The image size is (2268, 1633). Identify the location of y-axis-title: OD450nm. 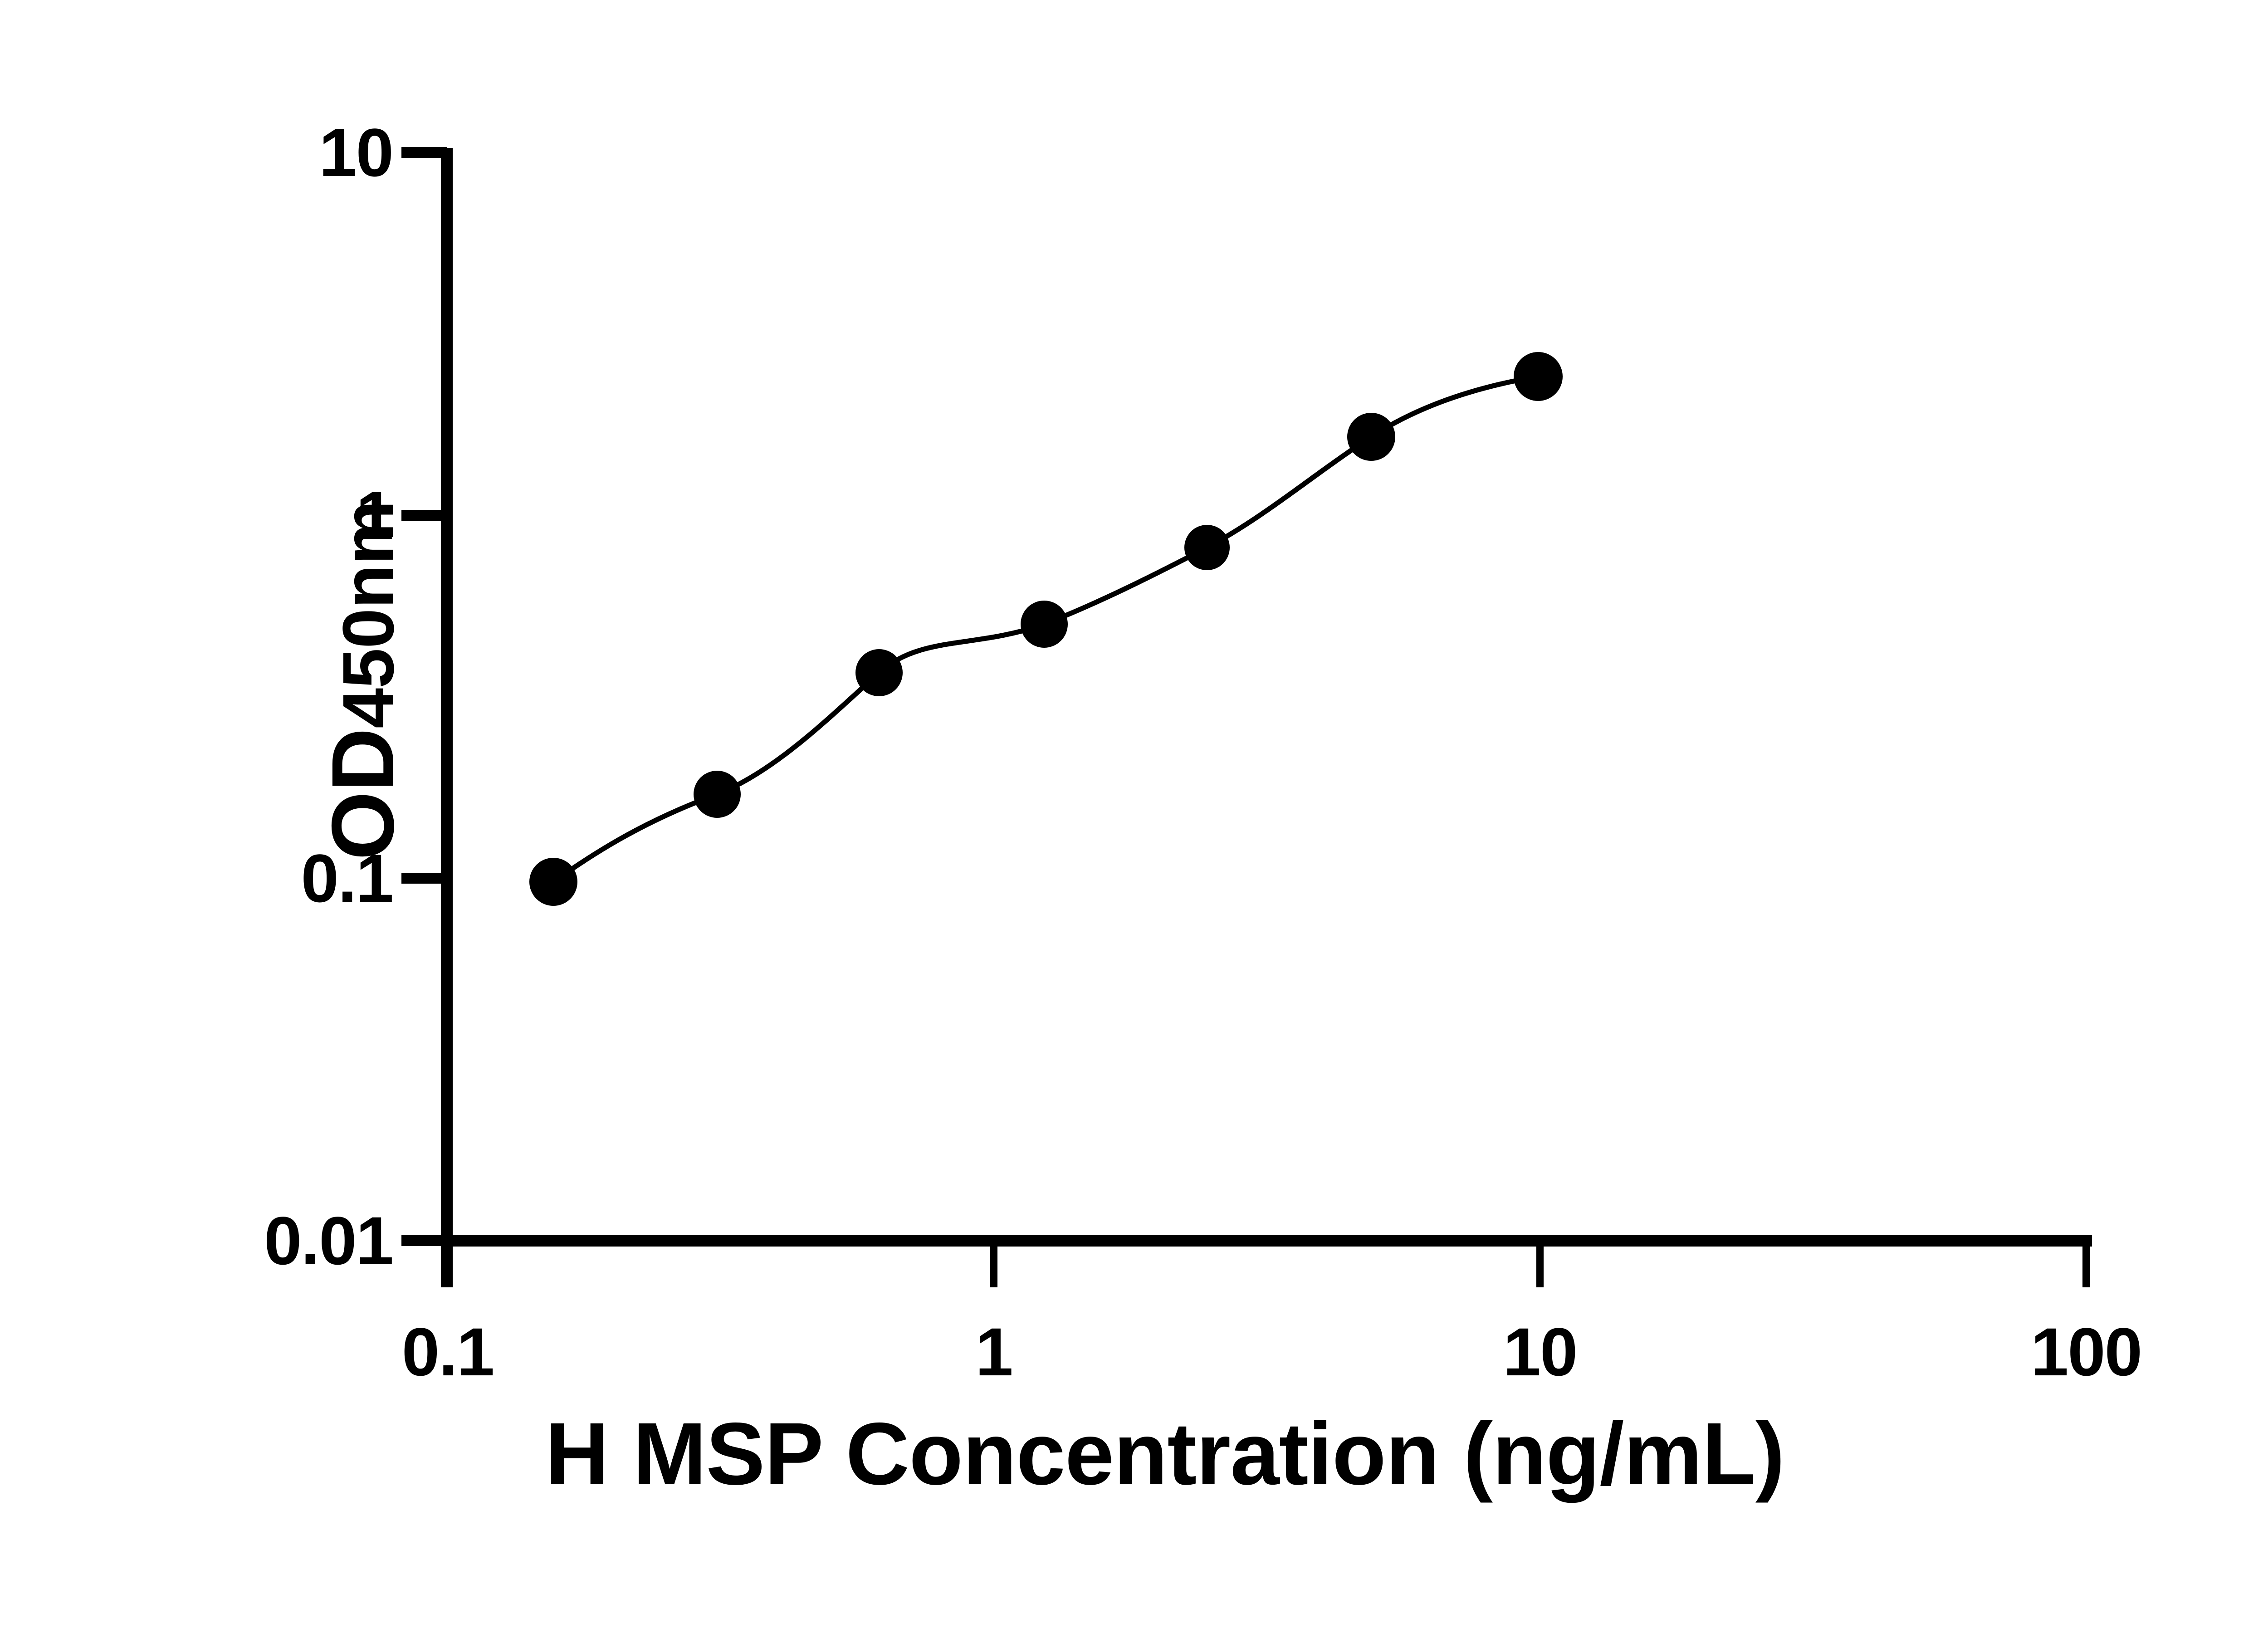
(375, 680).